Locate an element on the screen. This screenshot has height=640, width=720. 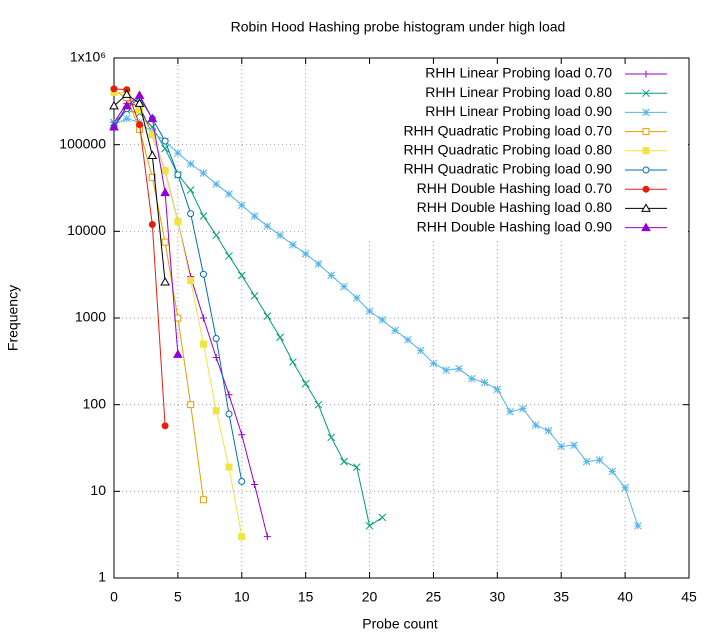
legend-label: RHH Double Hashing load 0.70 is located at coordinates (515, 188).